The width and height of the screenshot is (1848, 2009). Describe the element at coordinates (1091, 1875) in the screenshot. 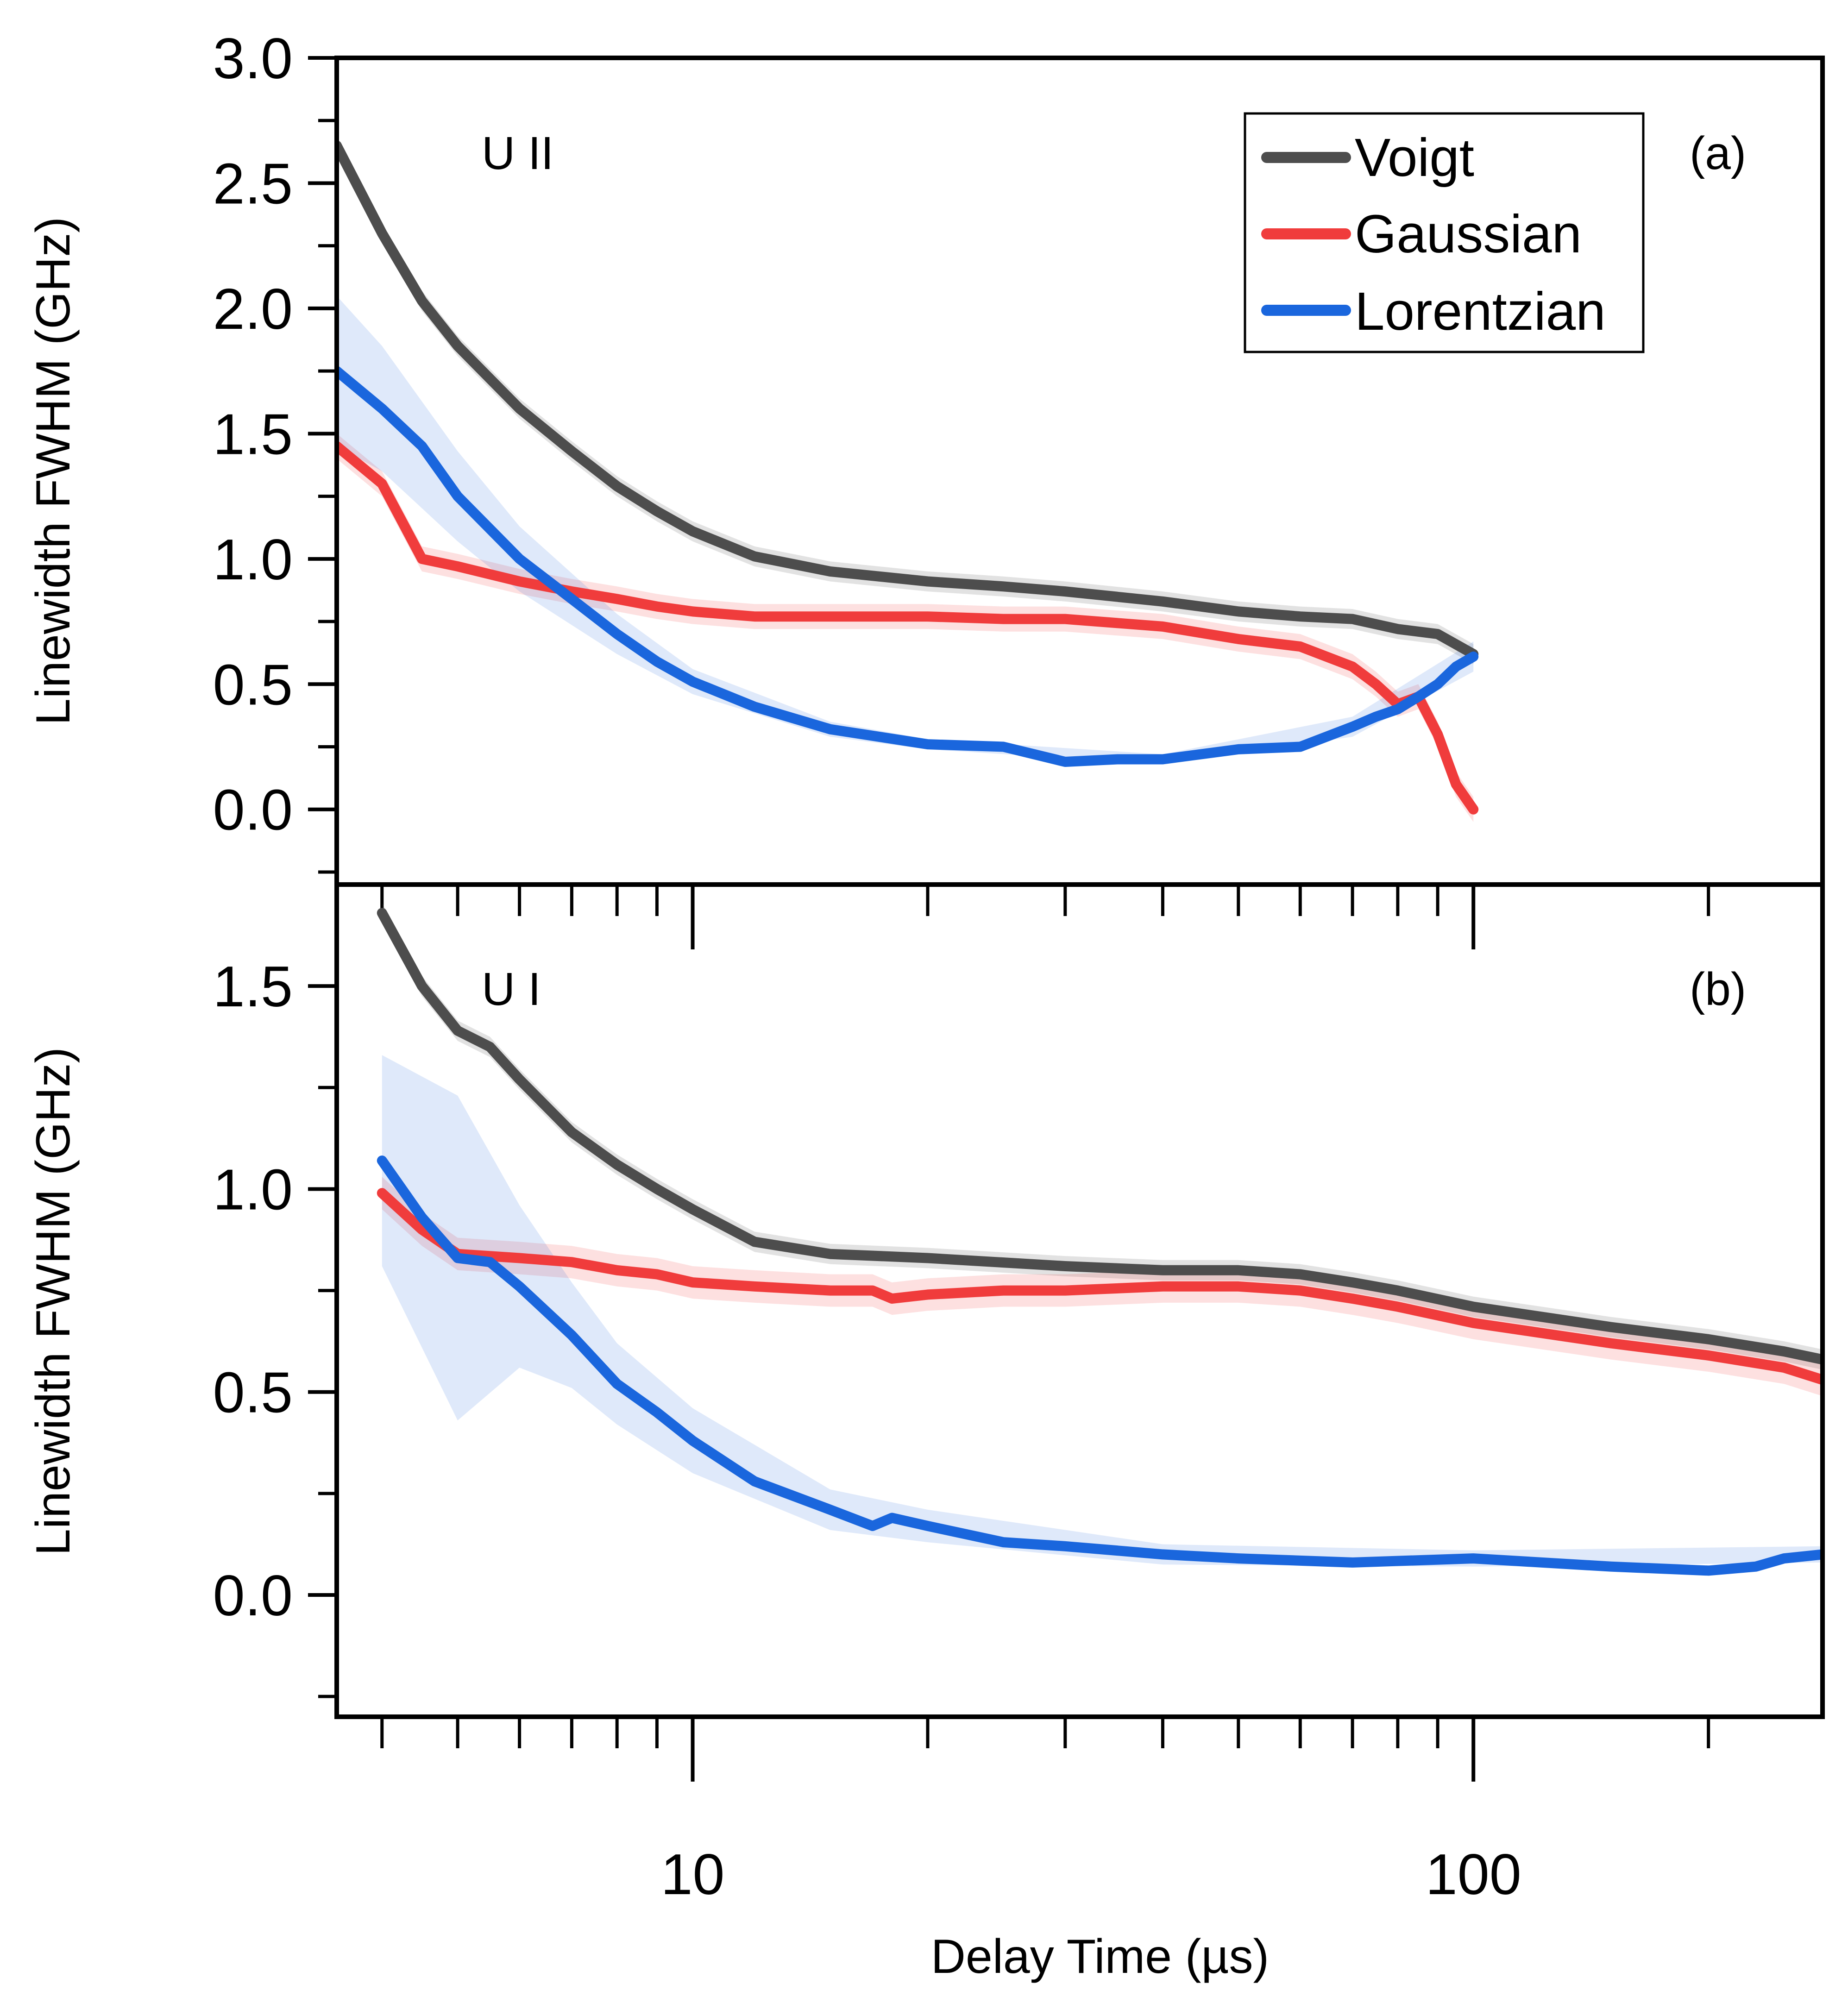

I see `x-axis-tick-labels: 10 100` at that location.